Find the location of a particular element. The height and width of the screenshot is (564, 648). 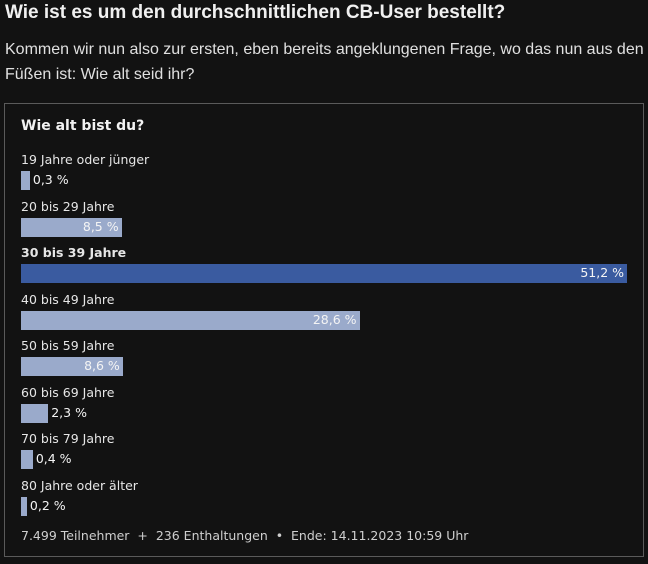

option-label: 70 bis 79 Jahre is located at coordinates (68, 438).